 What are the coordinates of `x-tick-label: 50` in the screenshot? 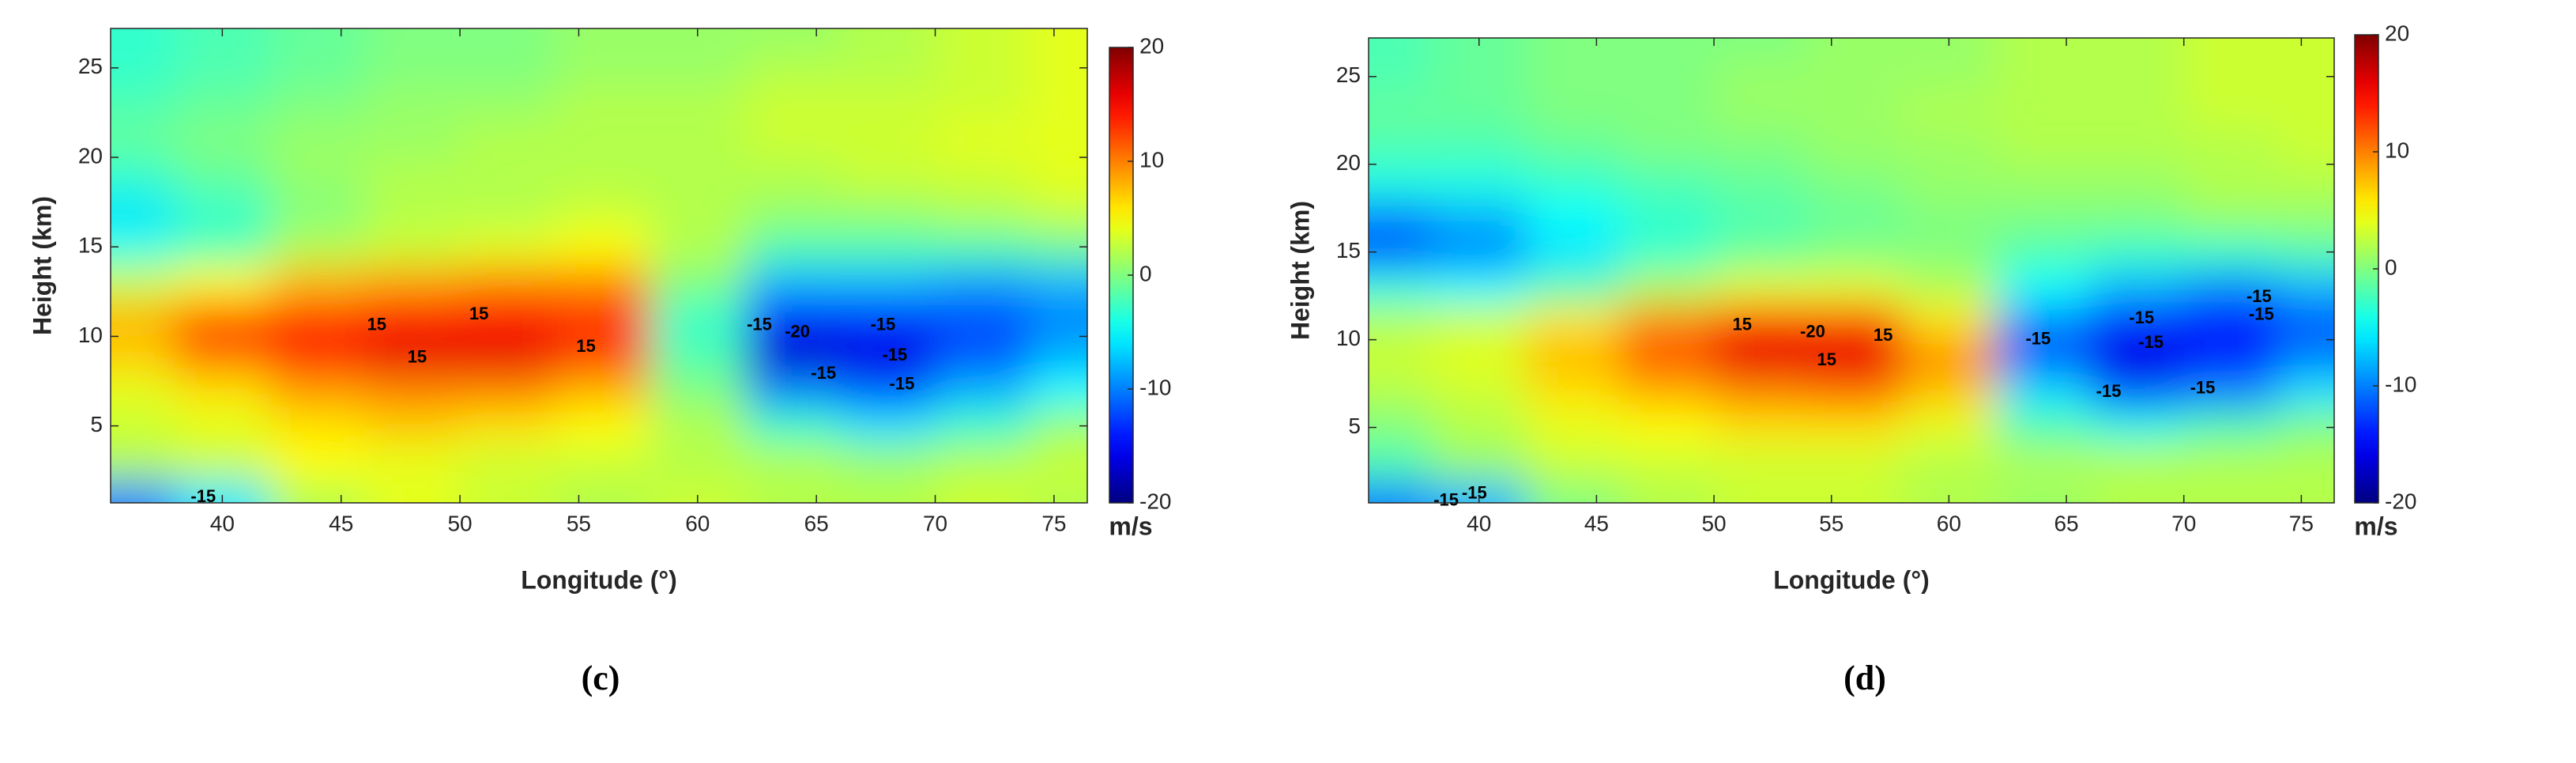 It's located at (1713, 523).